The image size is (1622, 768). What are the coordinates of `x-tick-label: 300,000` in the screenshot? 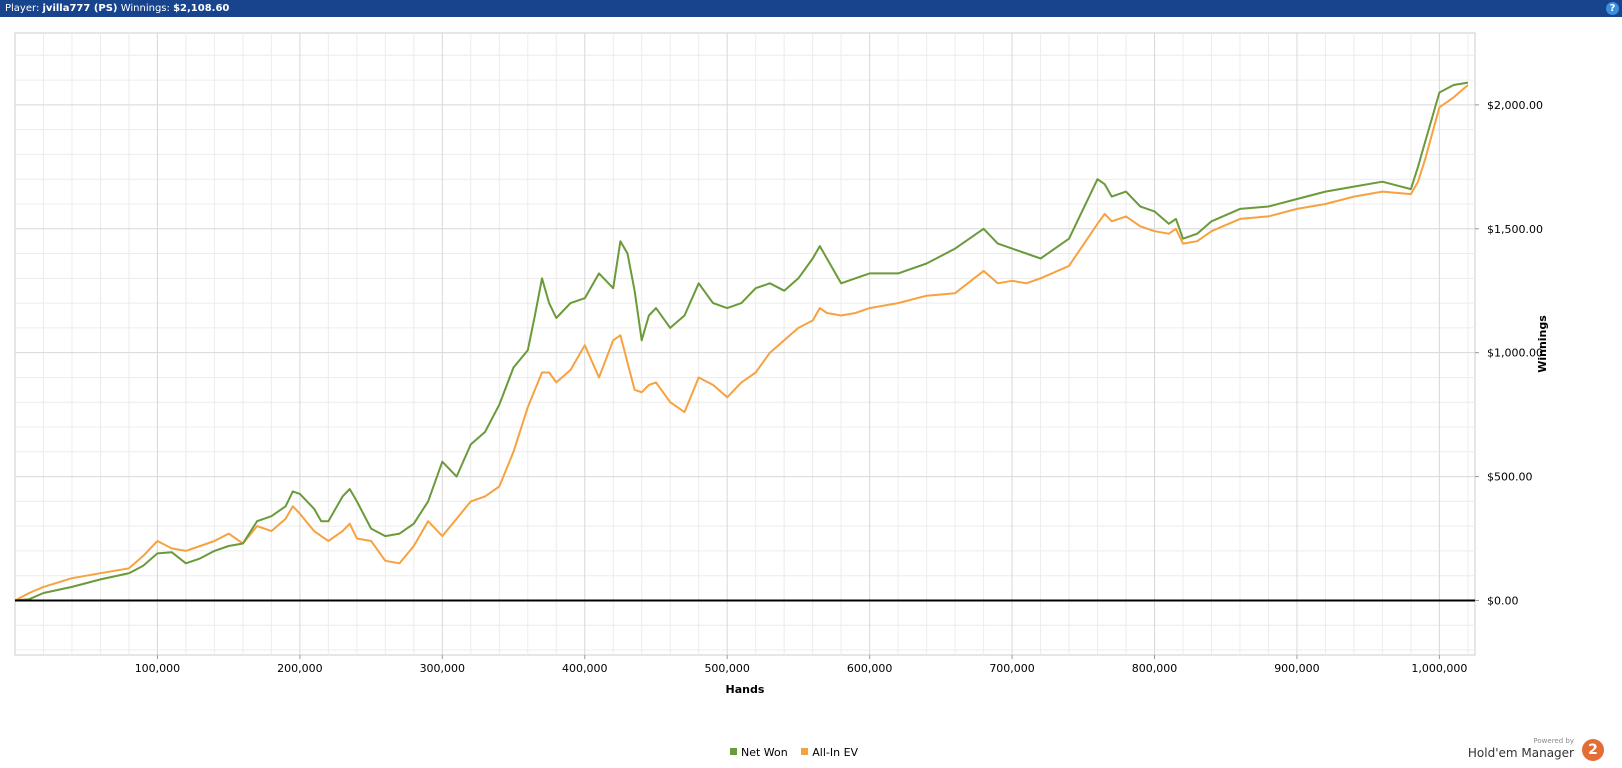 It's located at (443, 668).